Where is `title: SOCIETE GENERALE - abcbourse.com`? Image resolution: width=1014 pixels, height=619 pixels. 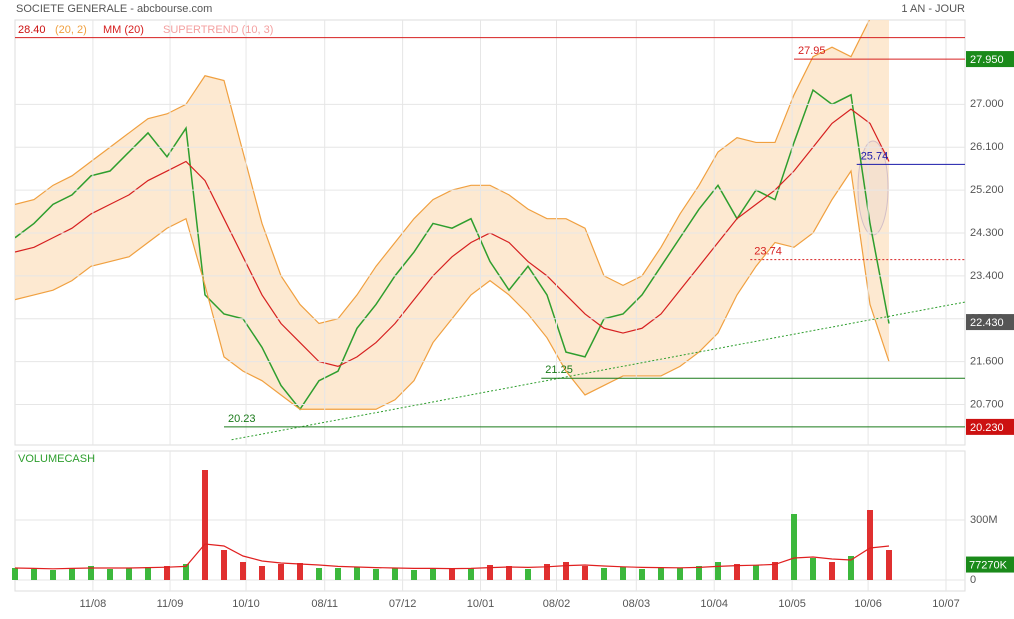
title: SOCIETE GENERALE - abcbourse.com is located at coordinates (114, 9).